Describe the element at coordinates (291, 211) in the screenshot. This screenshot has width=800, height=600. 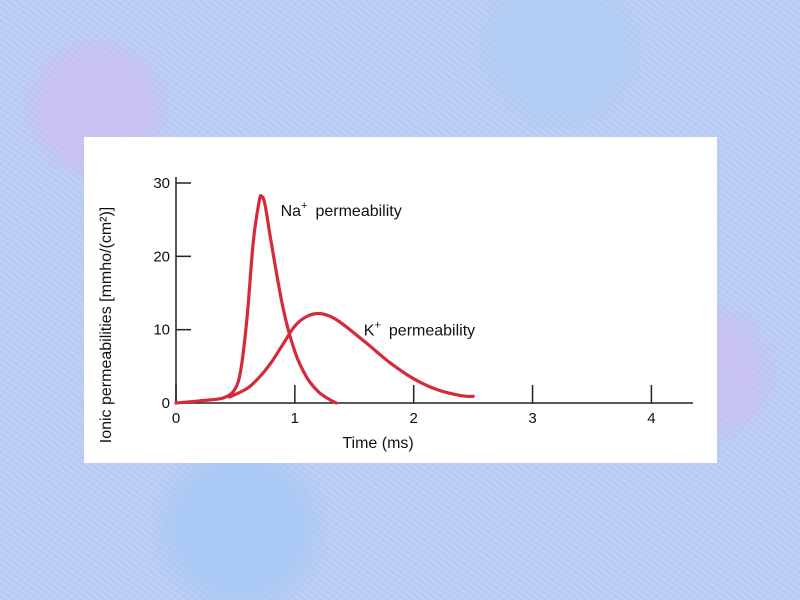
I see `series-label-ion: Na` at that location.